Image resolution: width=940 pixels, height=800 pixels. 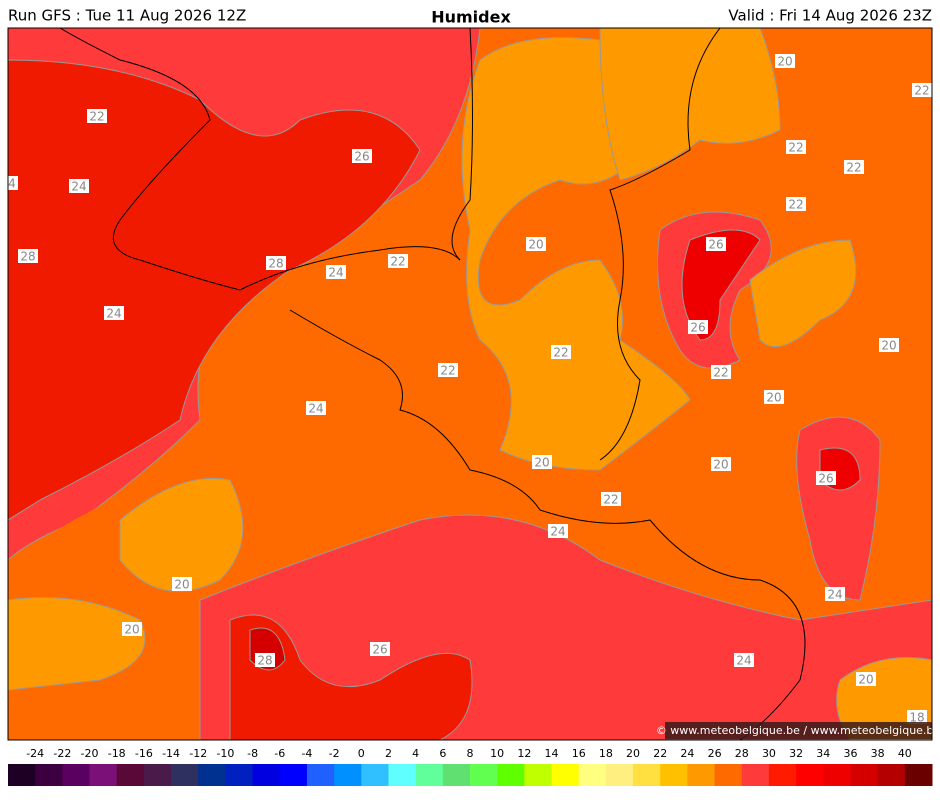 I want to click on colorbar-label: 32, so click(x=796, y=753).